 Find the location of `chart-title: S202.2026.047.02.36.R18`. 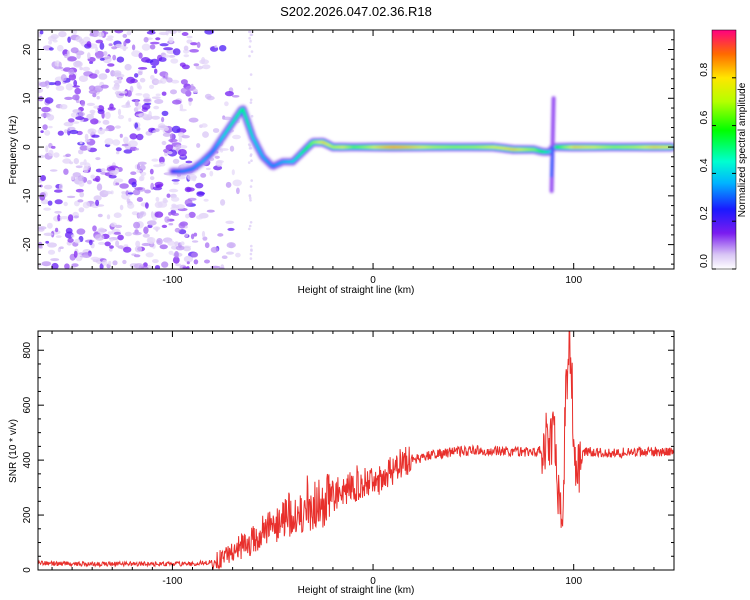

chart-title: S202.2026.047.02.36.R18 is located at coordinates (356, 11).